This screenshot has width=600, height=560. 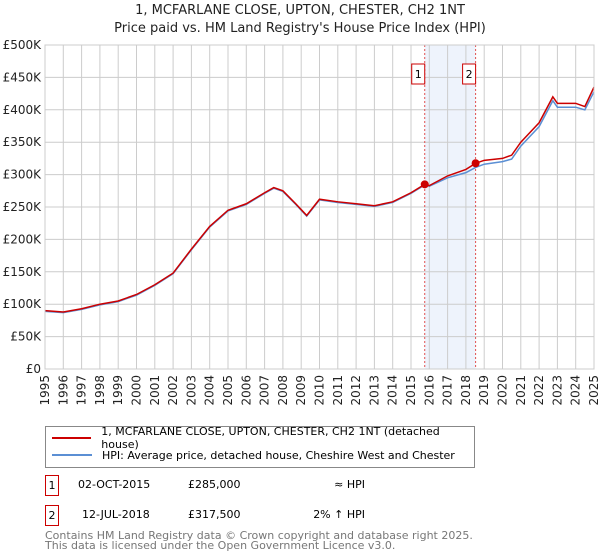 I want to click on x-tick-label: 2004, so click(x=210, y=390).